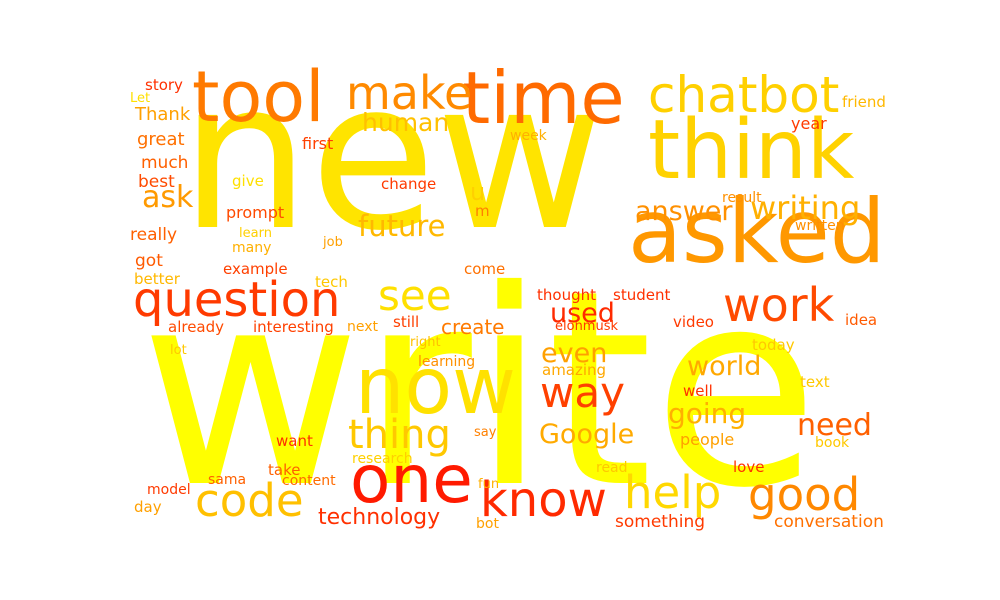  What do you see at coordinates (751, 150) in the screenshot?
I see `word-think: think` at bounding box center [751, 150].